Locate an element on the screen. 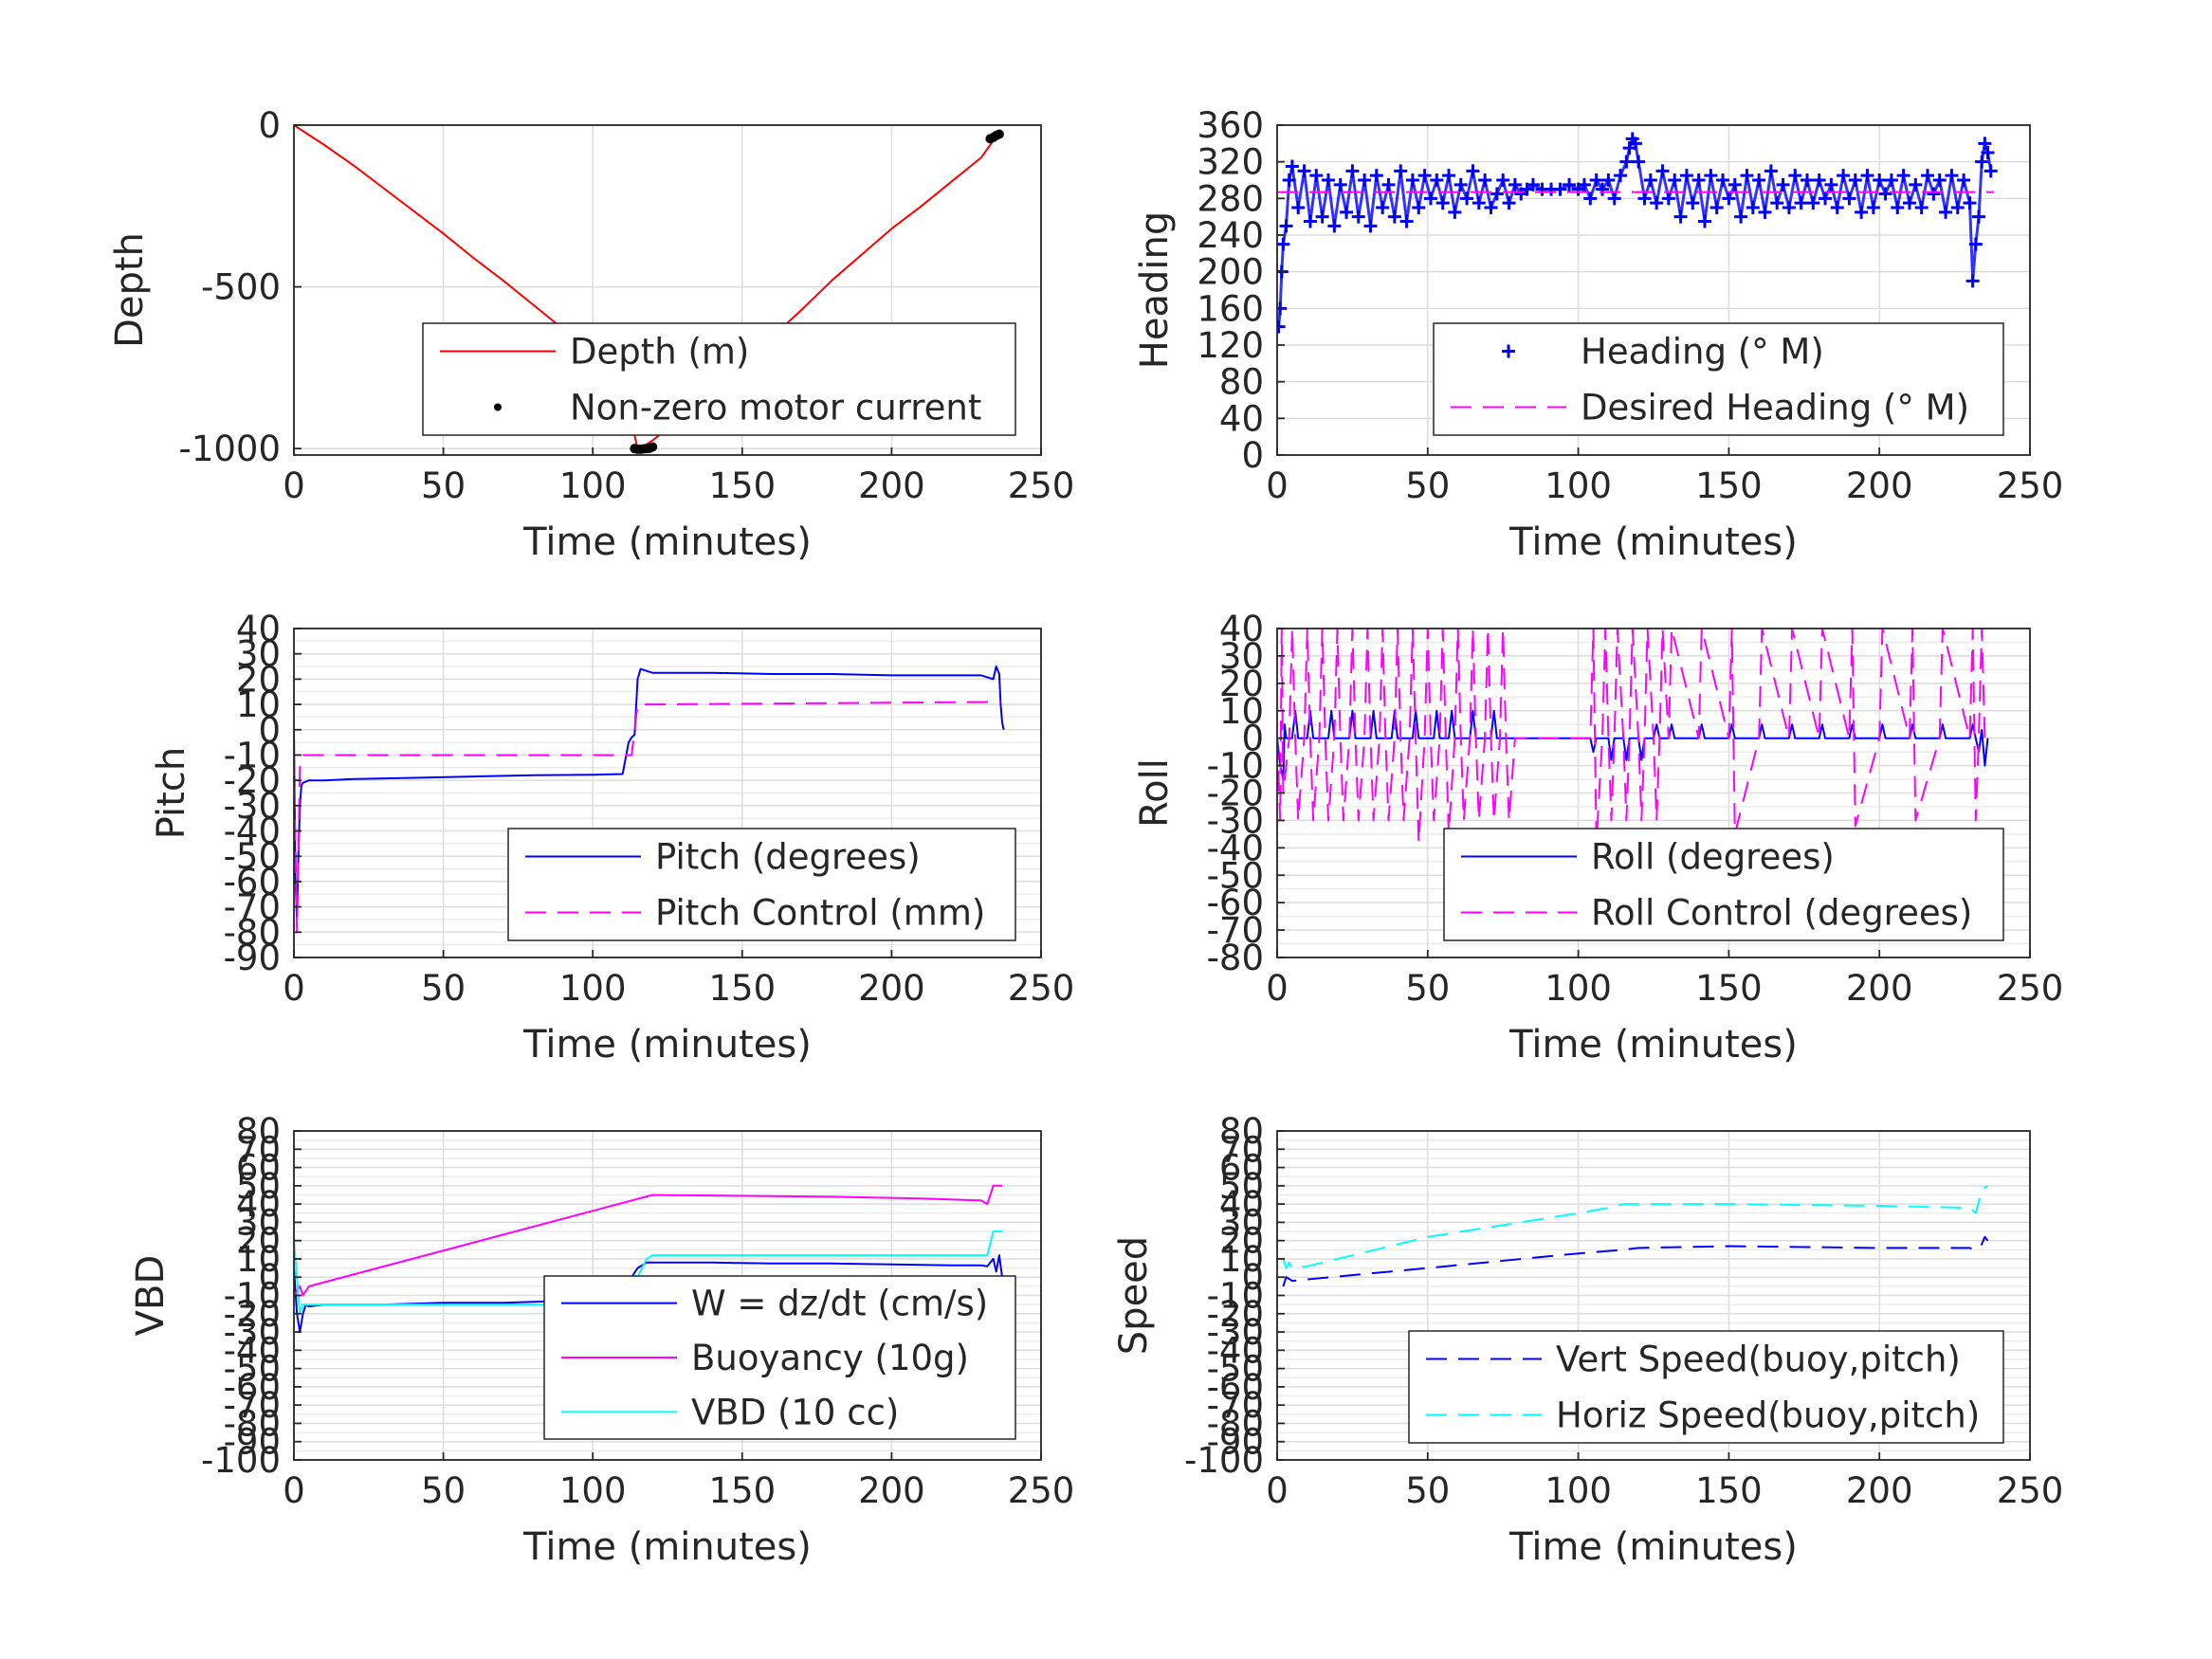  tick-label-y: -40 is located at coordinates (1235, 848).